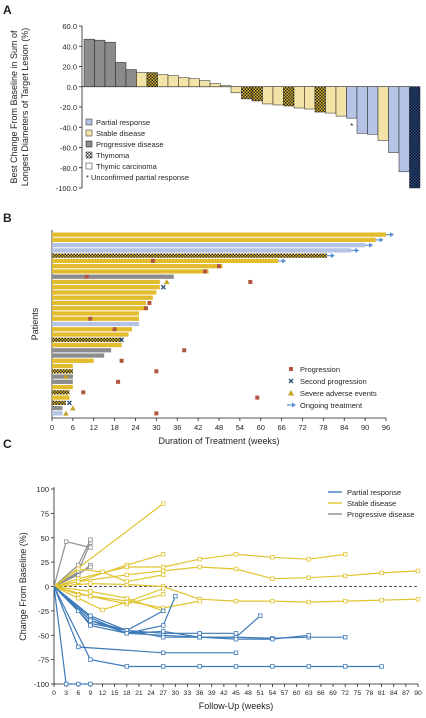  I want to click on legend-swatch-pd, so click(89, 144).